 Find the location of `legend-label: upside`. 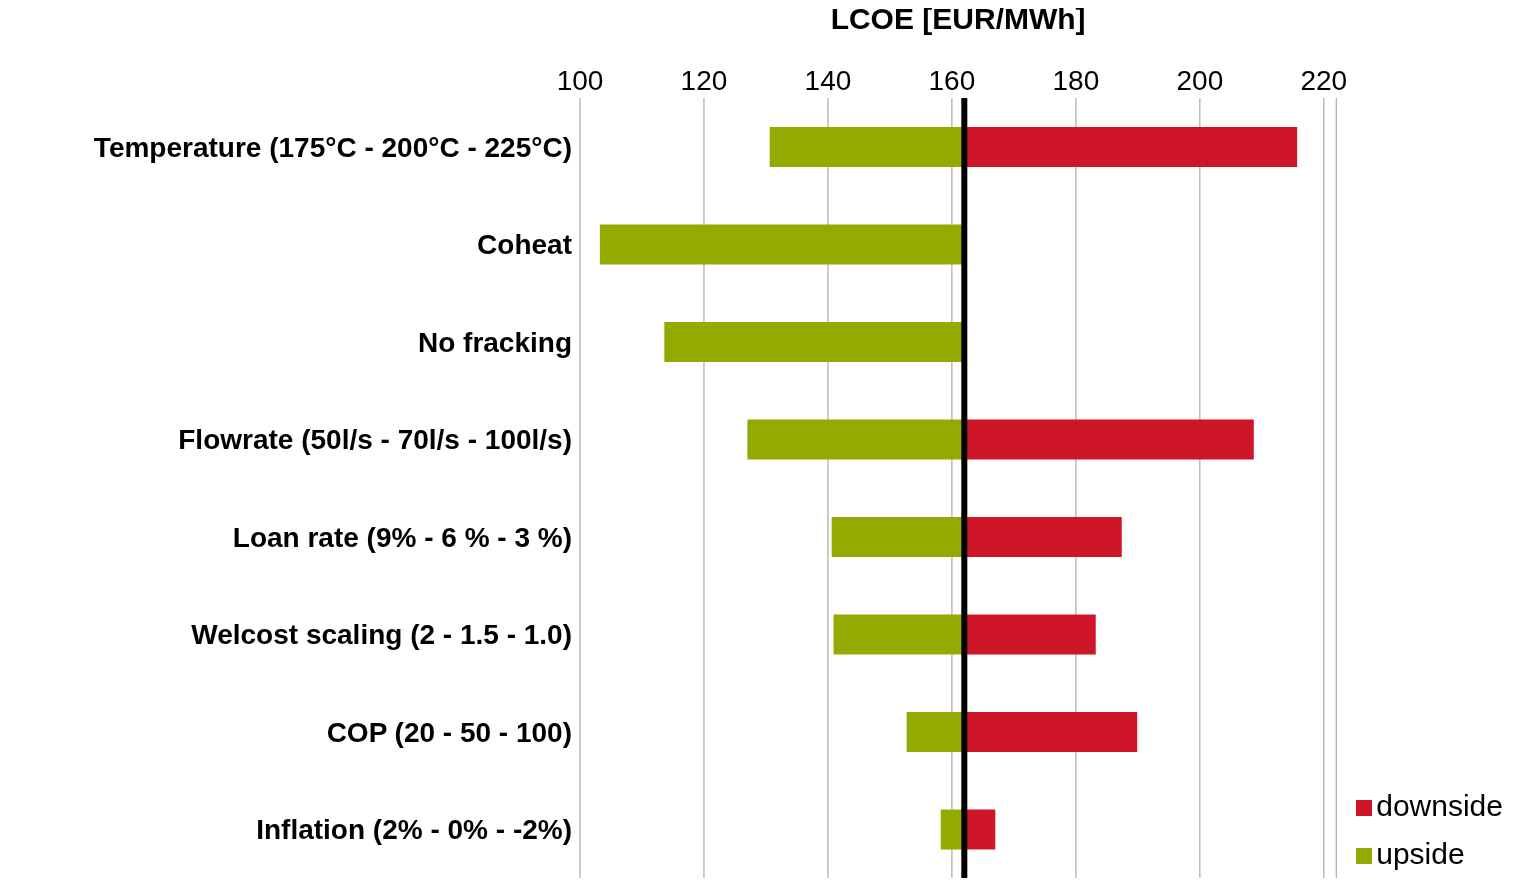

legend-label: upside is located at coordinates (1420, 853).